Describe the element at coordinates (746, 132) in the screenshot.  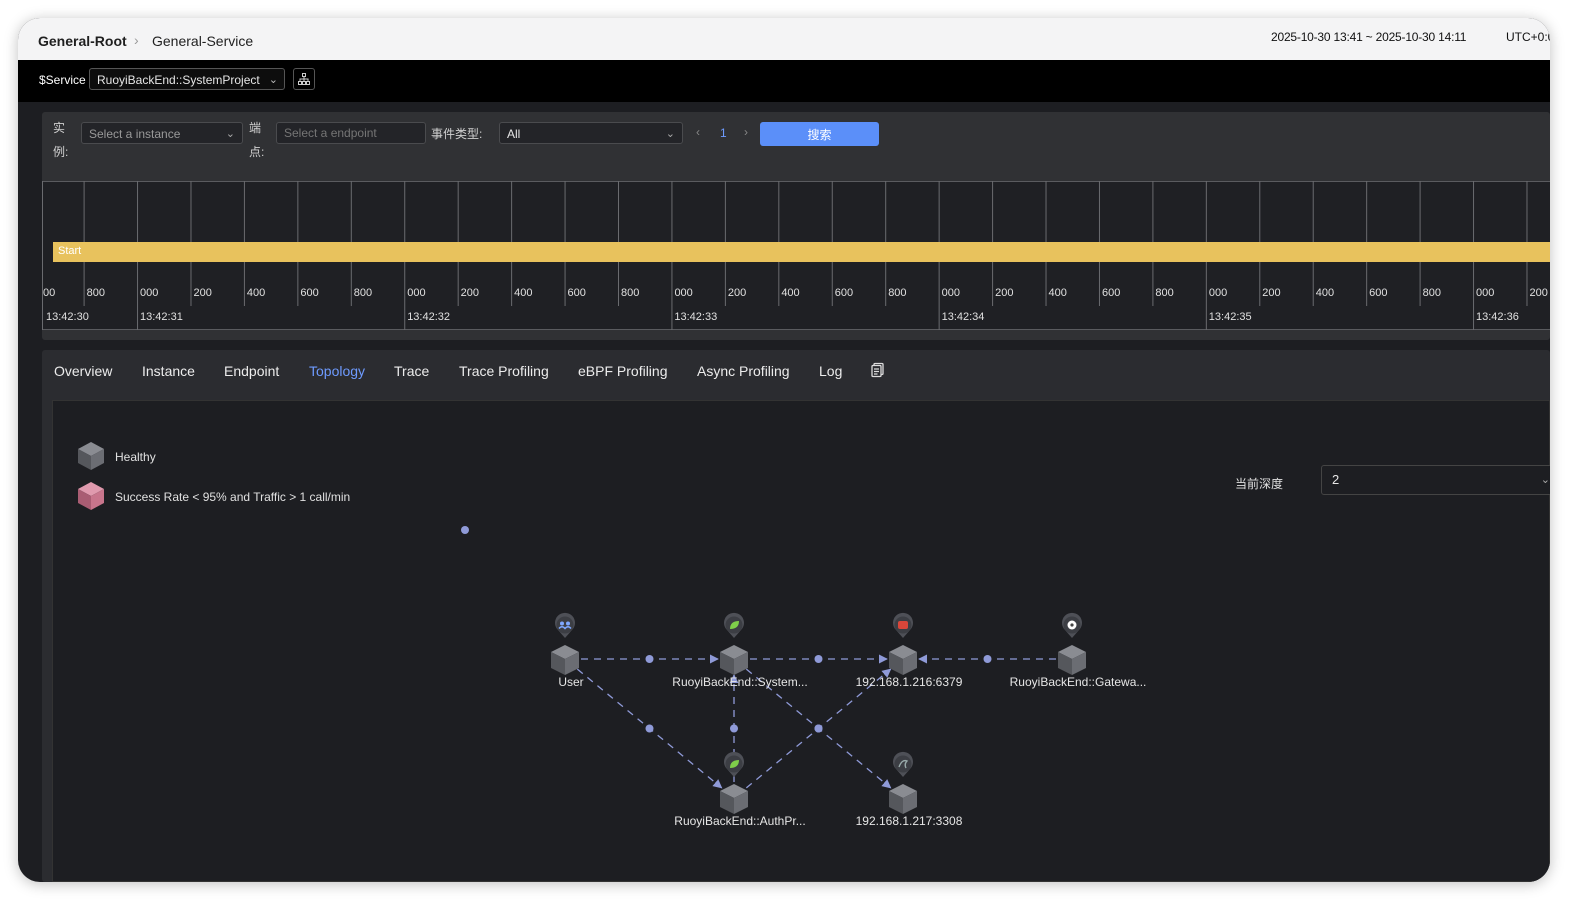
I see `next-page-button: ›` at that location.